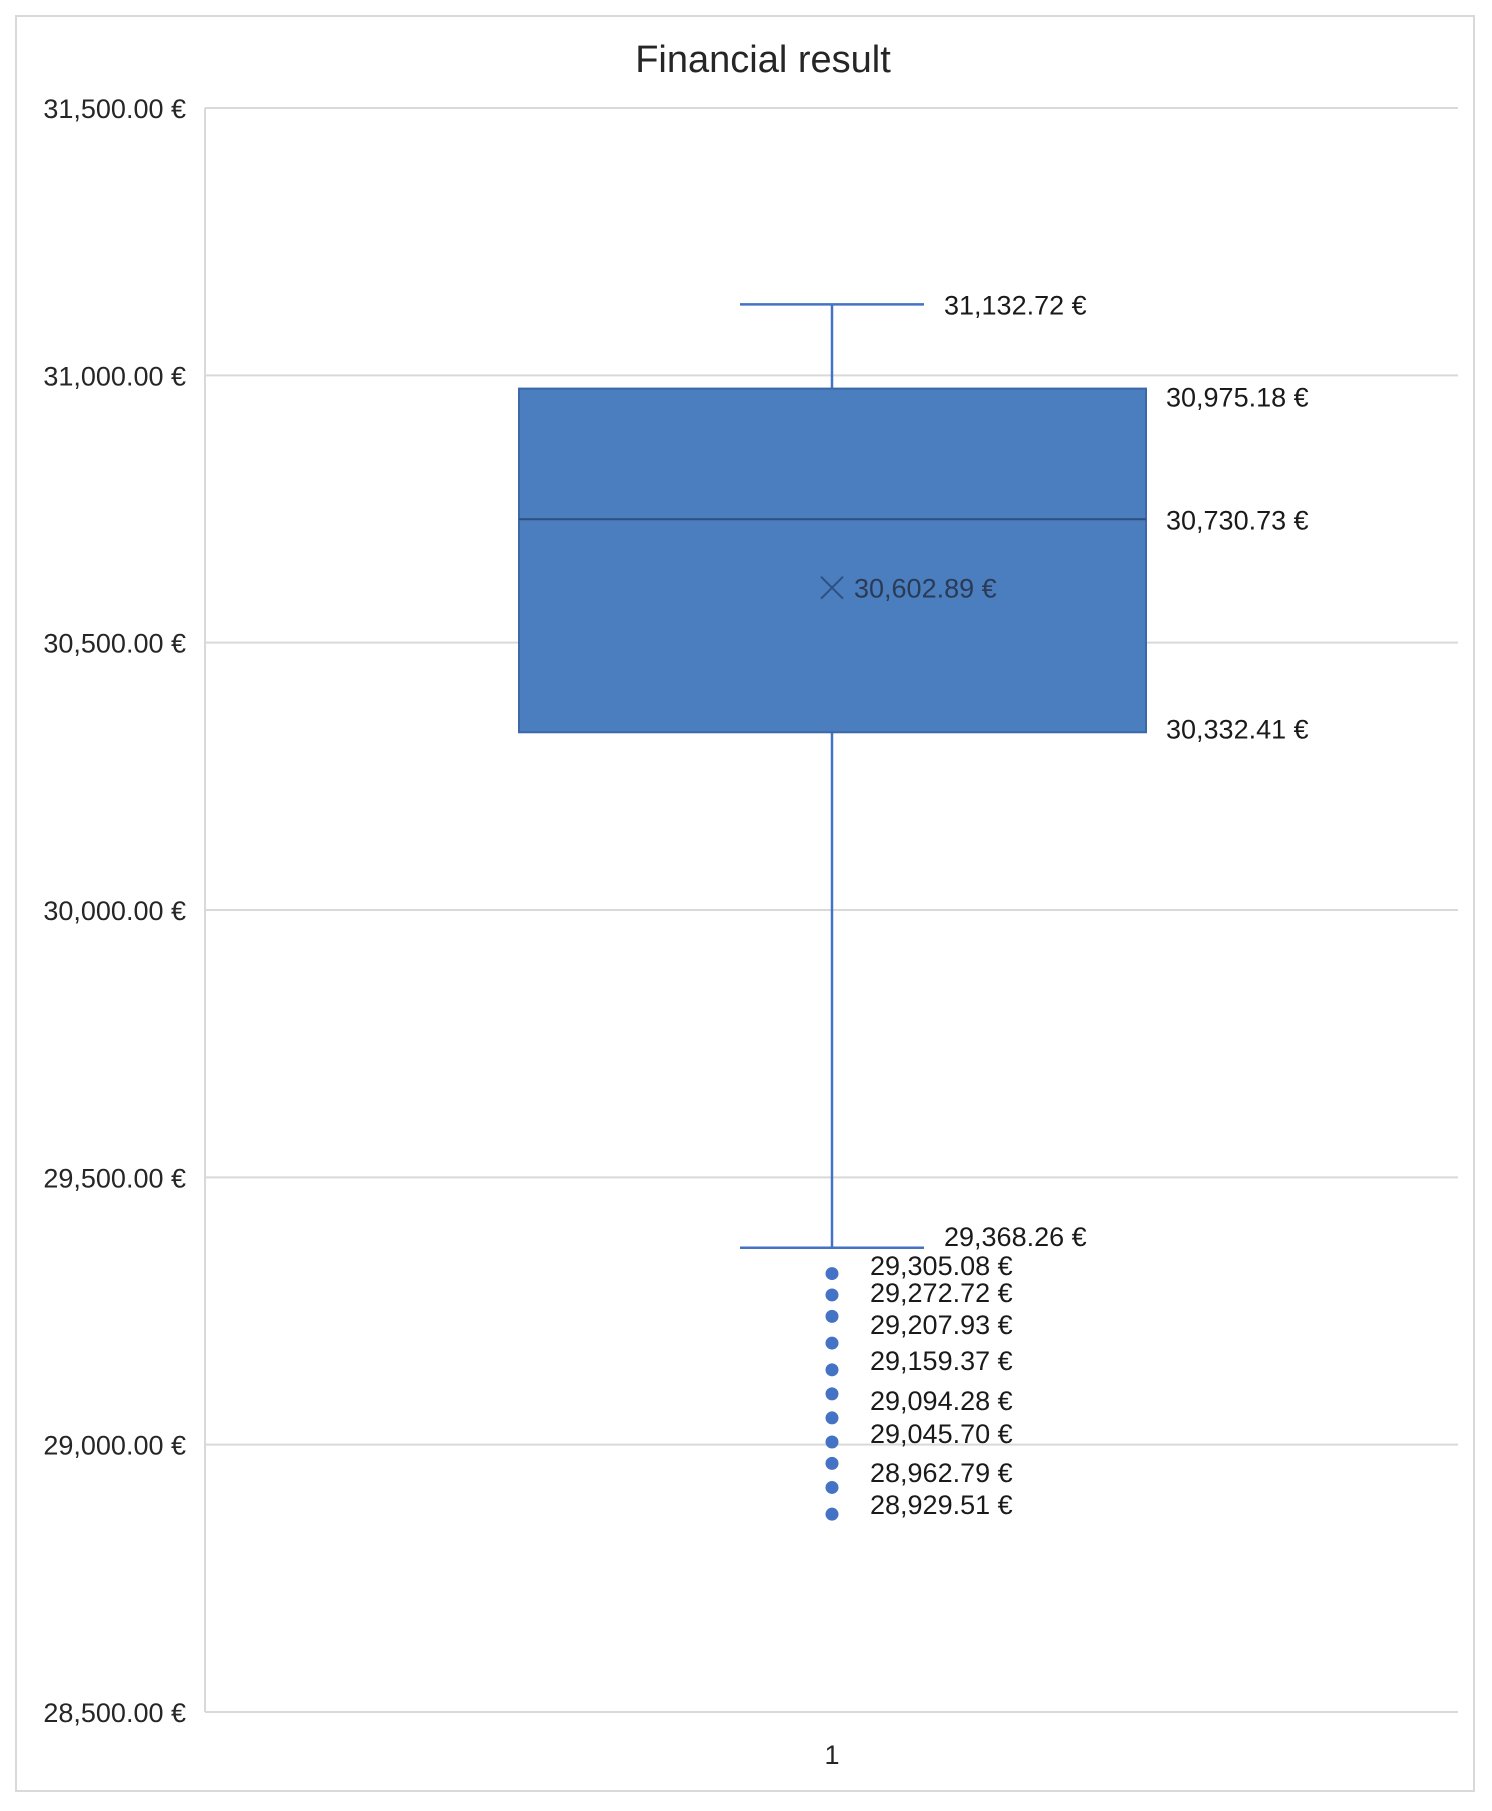 Image resolution: width=1492 pixels, height=1811 pixels. What do you see at coordinates (941, 1434) in the screenshot?
I see `outlier-label: 29,045.70 €` at bounding box center [941, 1434].